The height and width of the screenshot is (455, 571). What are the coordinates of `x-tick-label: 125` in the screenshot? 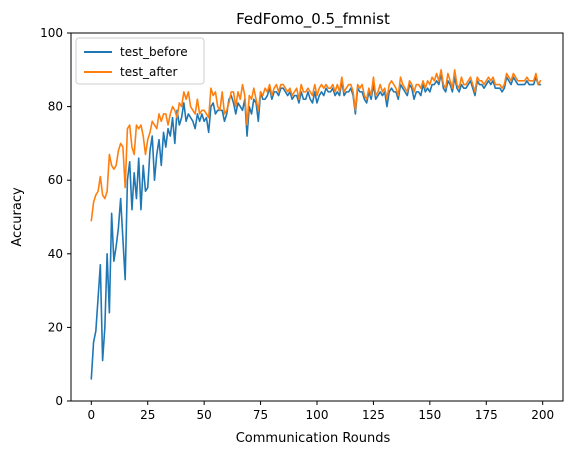 It's located at (373, 415).